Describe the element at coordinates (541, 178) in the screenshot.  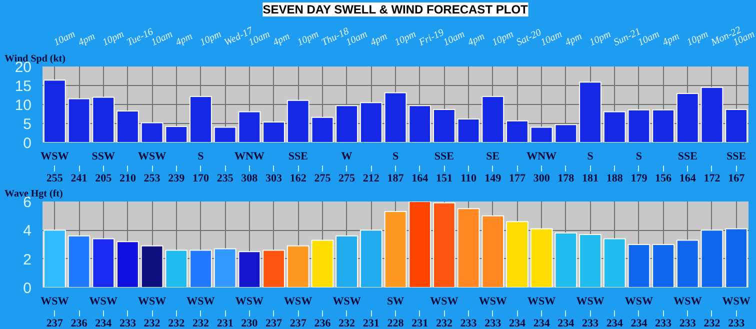
I see `text: 300` at that location.